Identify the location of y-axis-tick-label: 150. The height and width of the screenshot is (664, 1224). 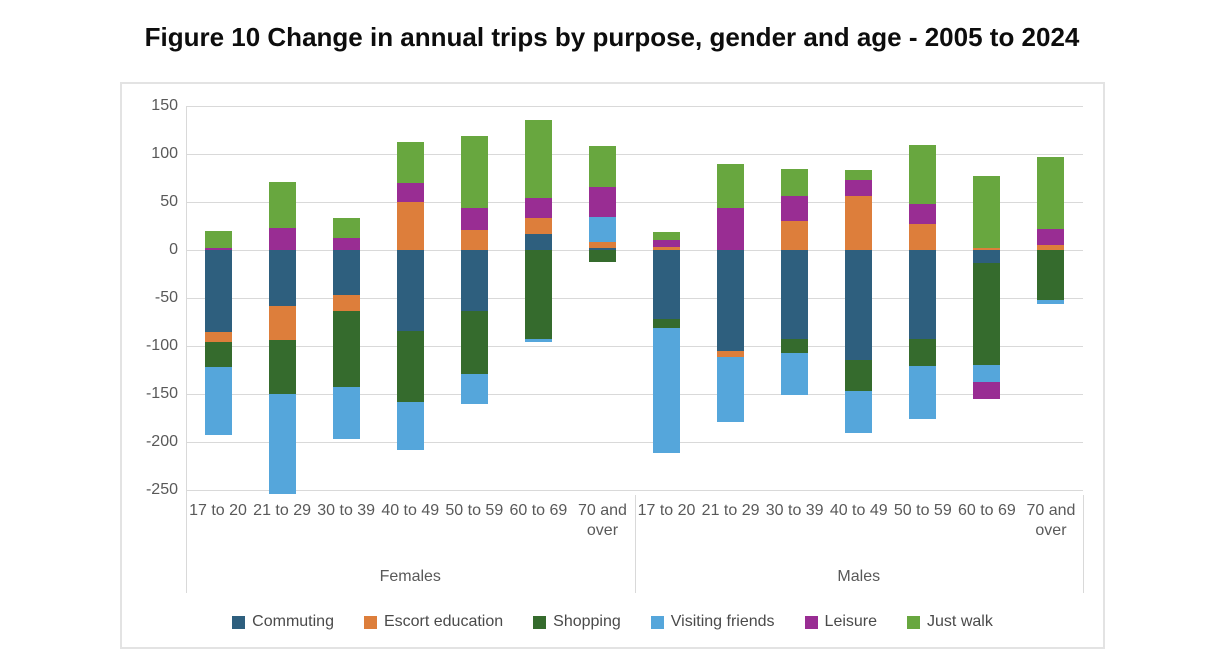
(164, 105).